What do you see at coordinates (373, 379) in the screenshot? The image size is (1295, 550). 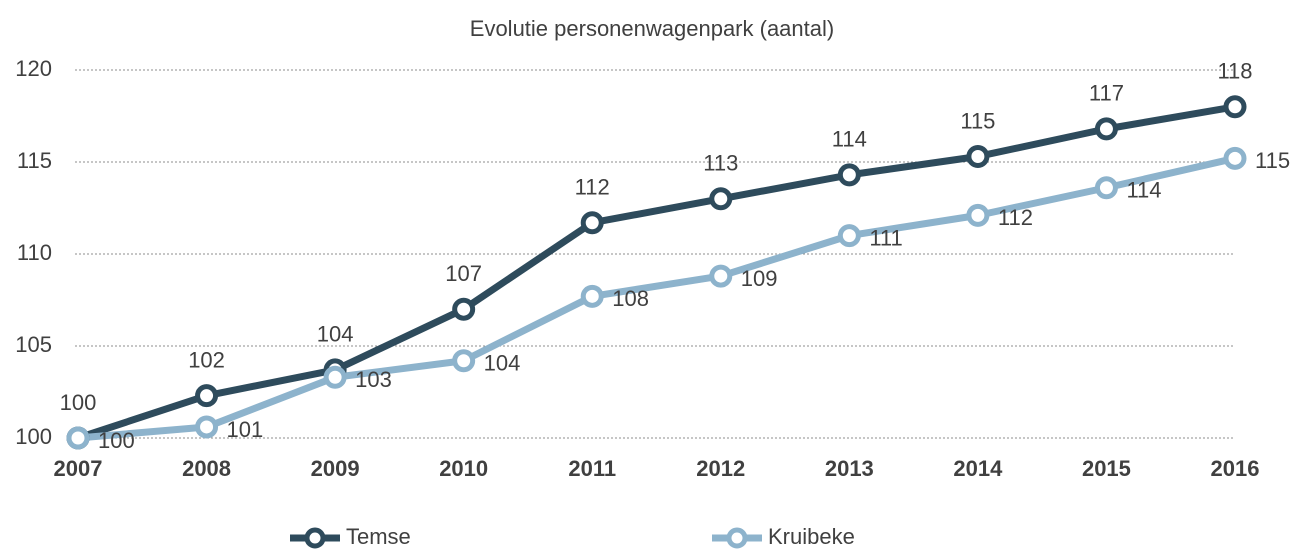 I see `data-label: 103` at bounding box center [373, 379].